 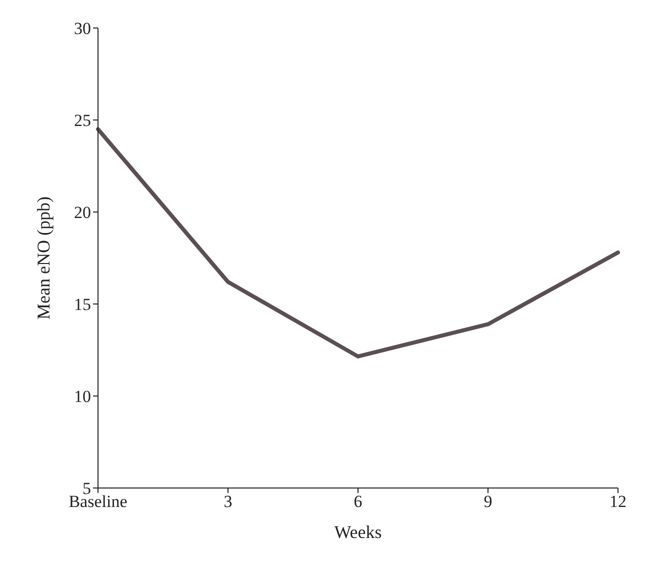 What do you see at coordinates (228, 502) in the screenshot?
I see `x-tick-label: 3` at bounding box center [228, 502].